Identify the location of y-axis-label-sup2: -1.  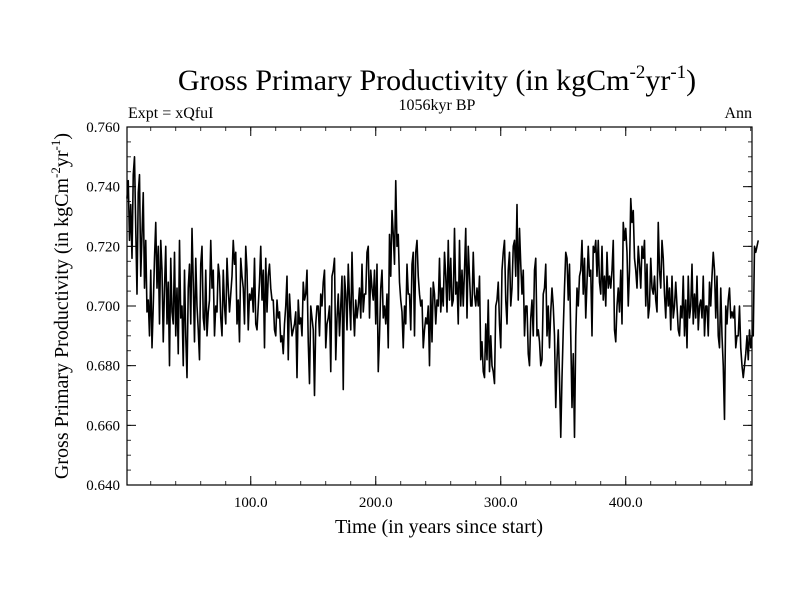
(55, 145).